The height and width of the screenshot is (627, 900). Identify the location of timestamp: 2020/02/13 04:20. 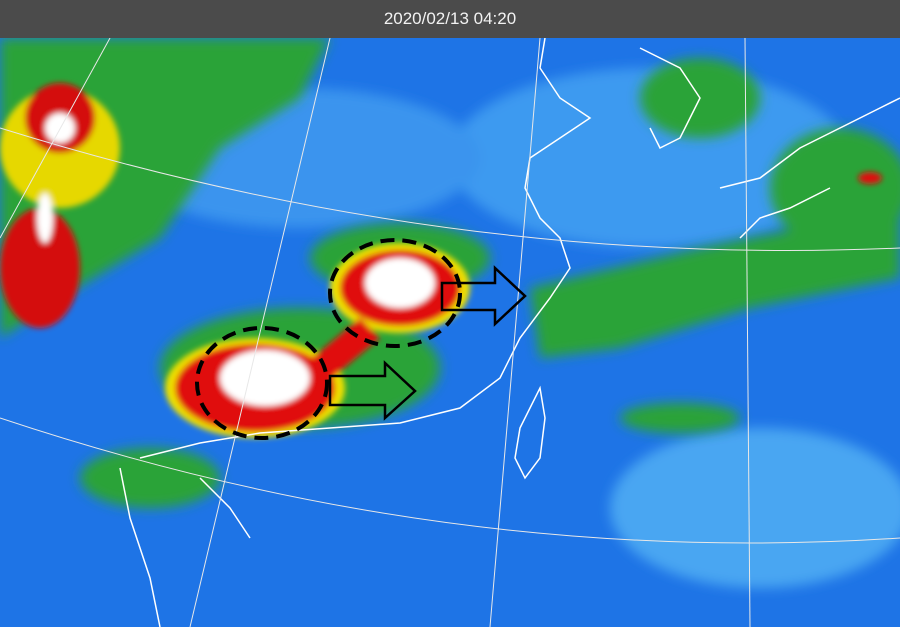
(450, 18).